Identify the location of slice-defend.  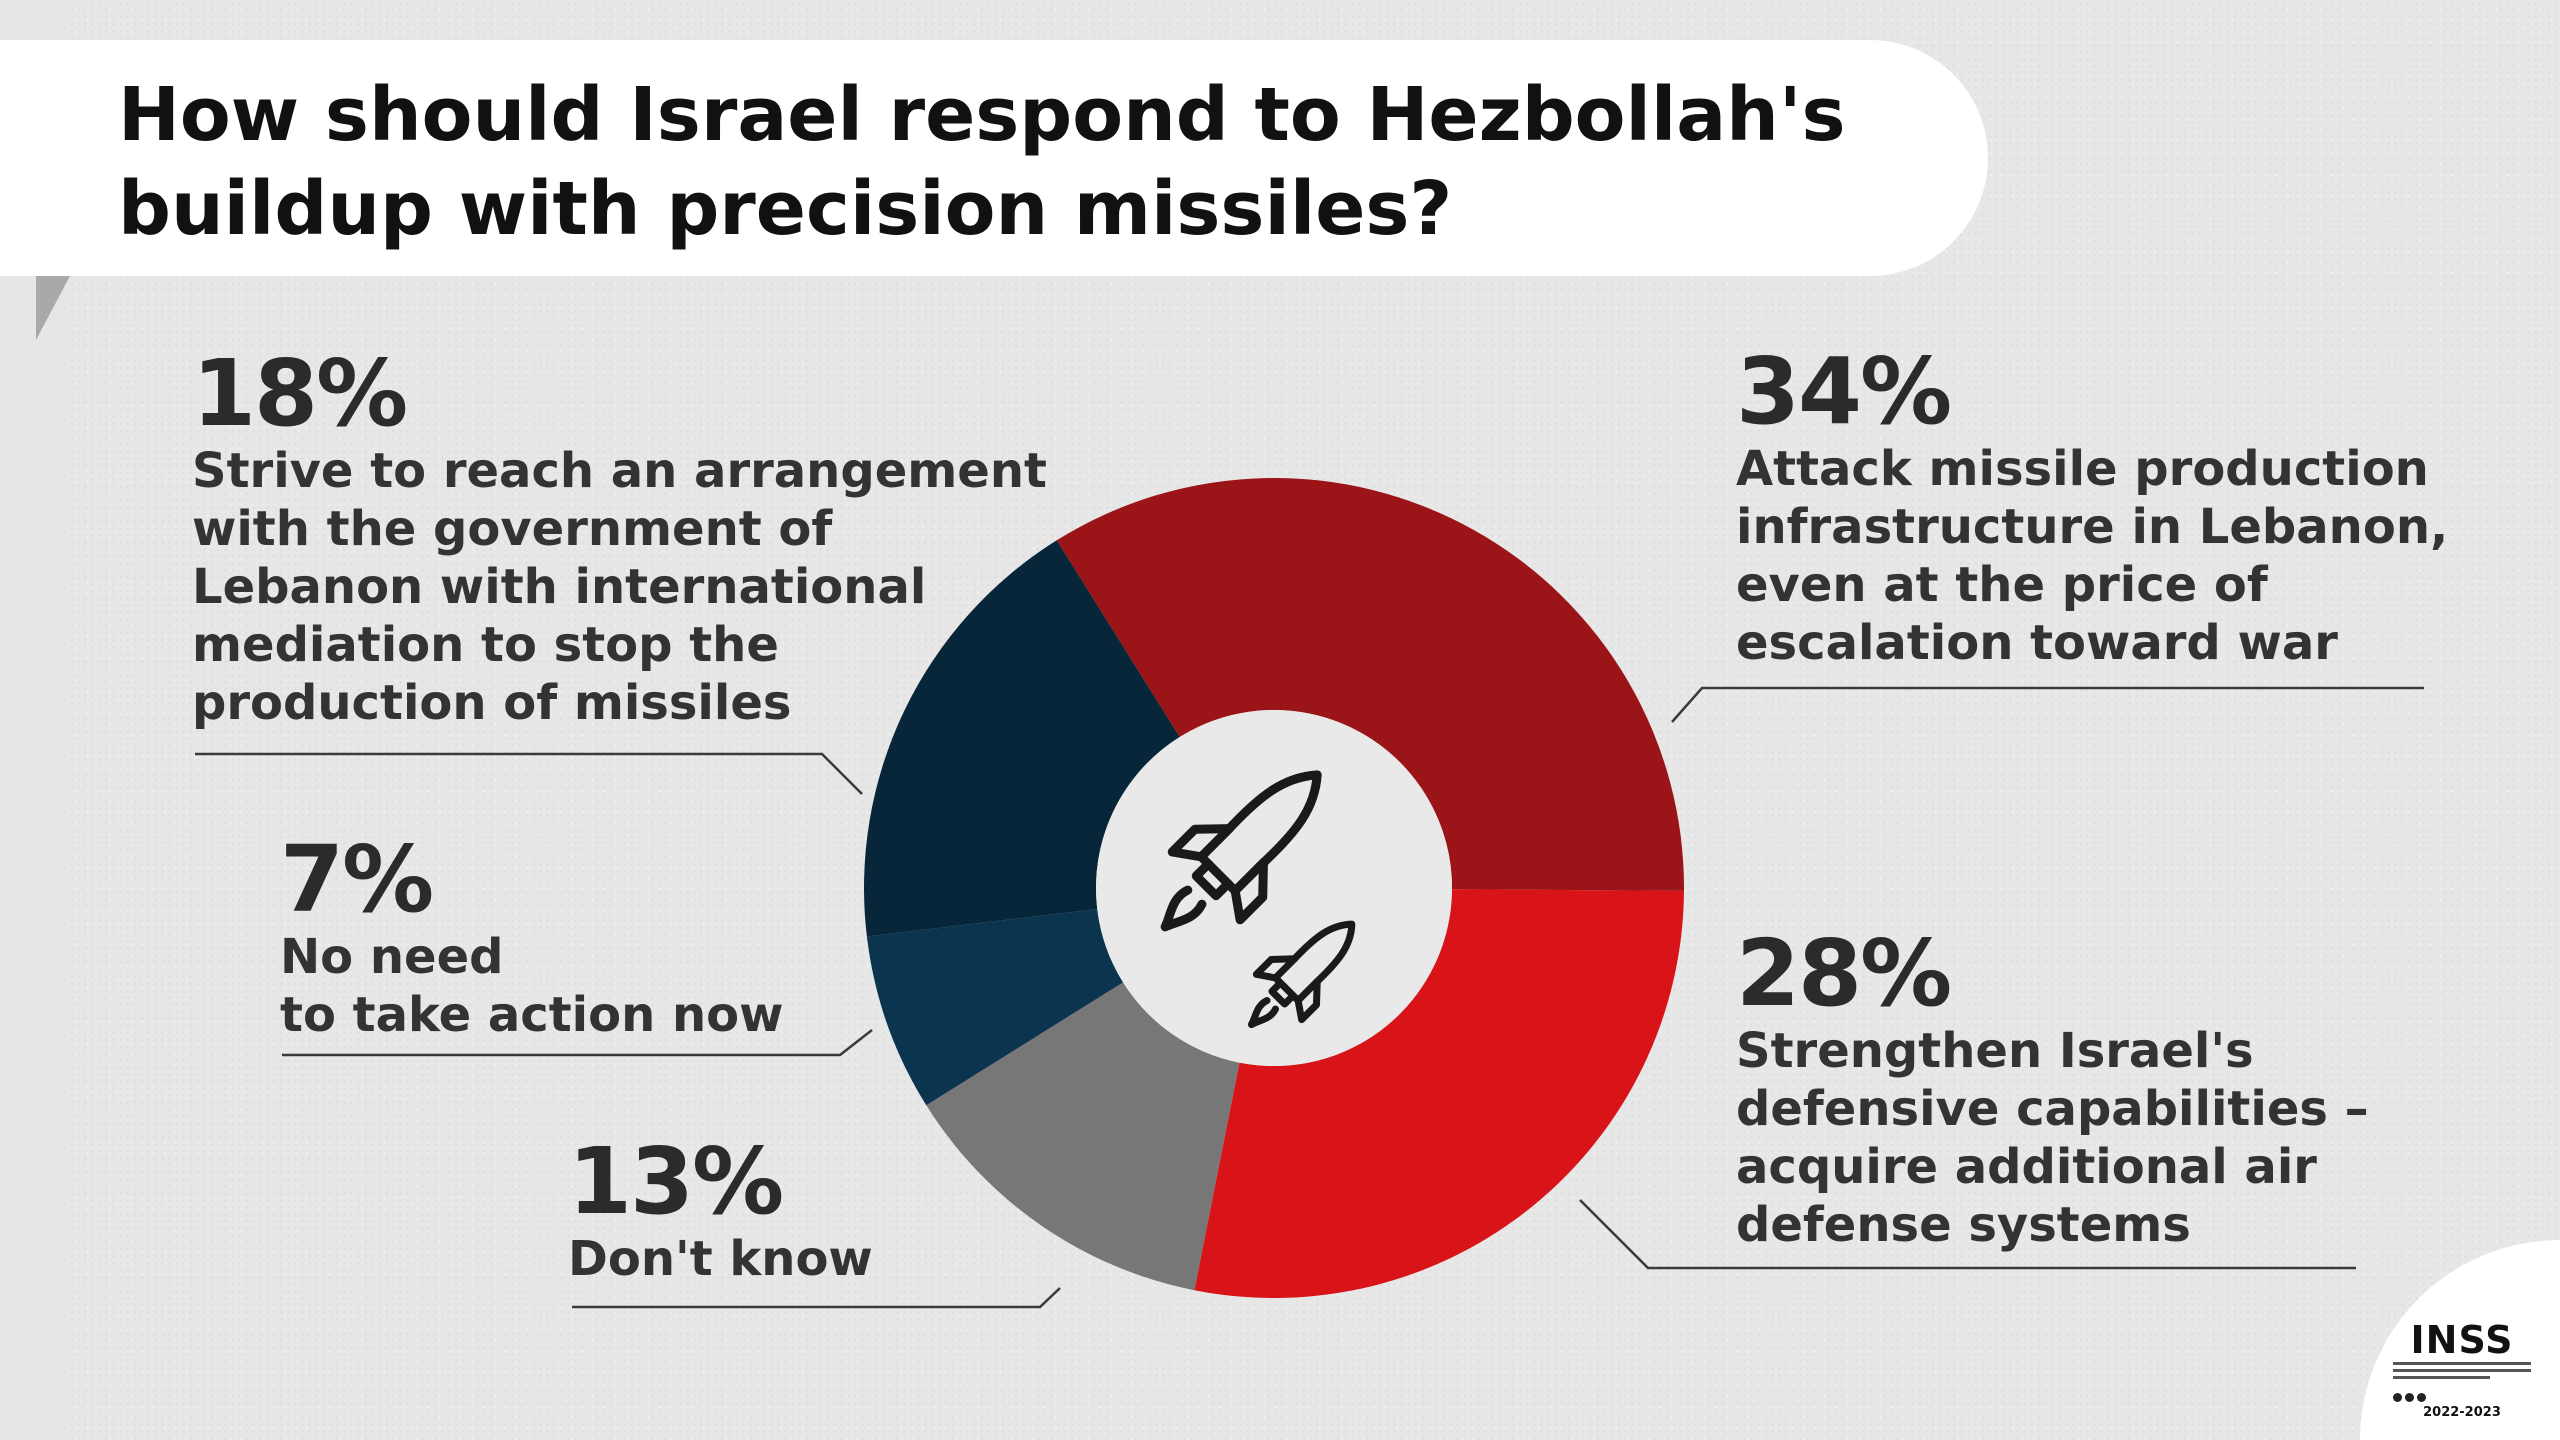
(1439, 1093).